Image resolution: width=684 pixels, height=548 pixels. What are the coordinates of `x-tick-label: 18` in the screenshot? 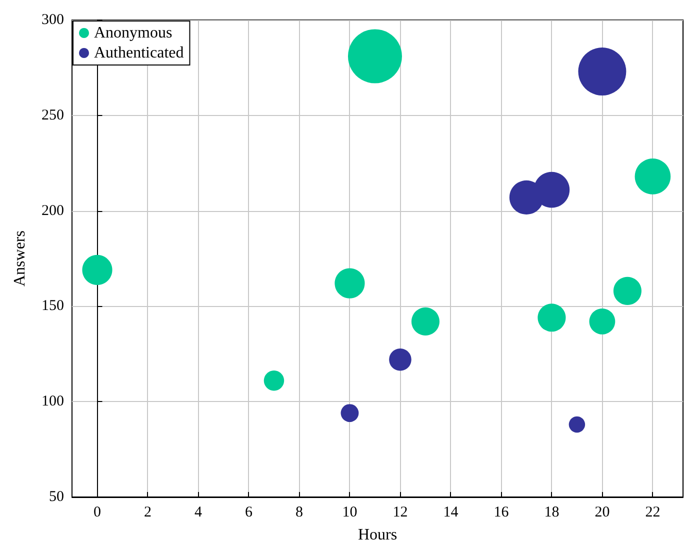 It's located at (552, 512).